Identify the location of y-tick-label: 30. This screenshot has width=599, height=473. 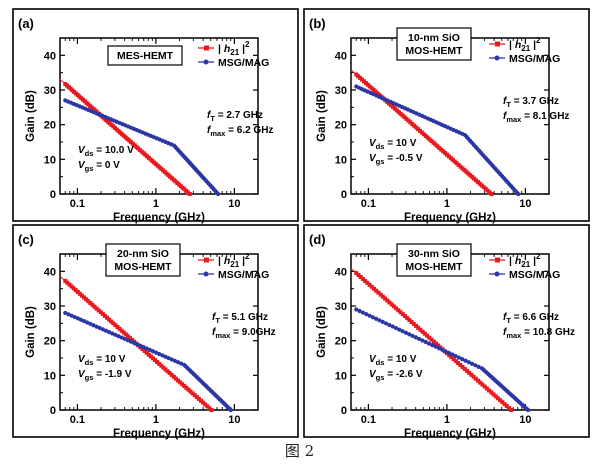
(341, 91).